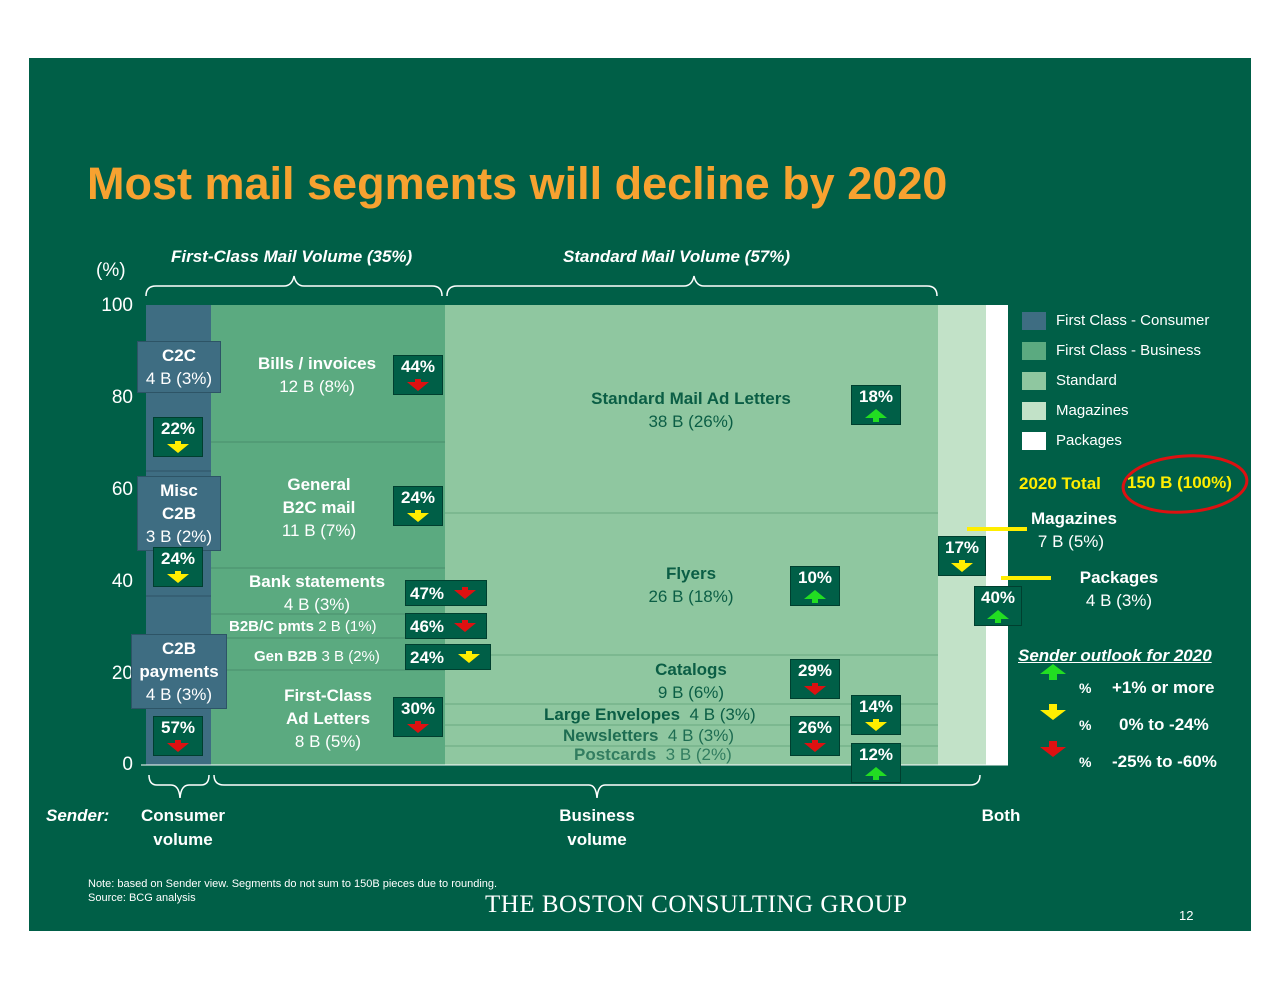 This screenshot has width=1280, height=990. I want to click on seg-flyers-vol: 26 B (18%), so click(691, 596).